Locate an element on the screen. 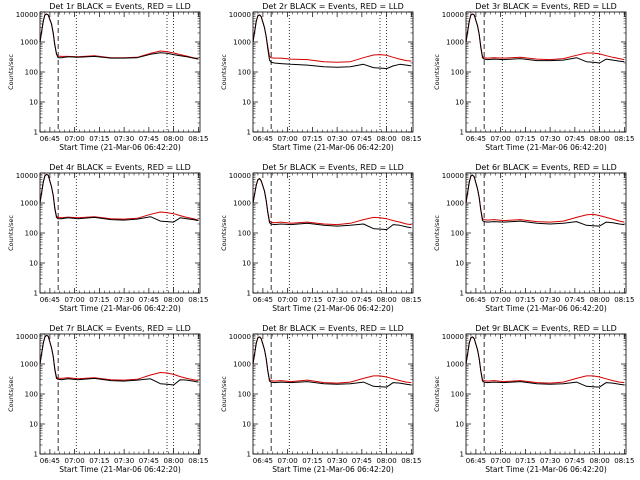 The height and width of the screenshot is (480, 640). panel-title: Det 3r BLACK = Events, RED = LLD is located at coordinates (546, 6).